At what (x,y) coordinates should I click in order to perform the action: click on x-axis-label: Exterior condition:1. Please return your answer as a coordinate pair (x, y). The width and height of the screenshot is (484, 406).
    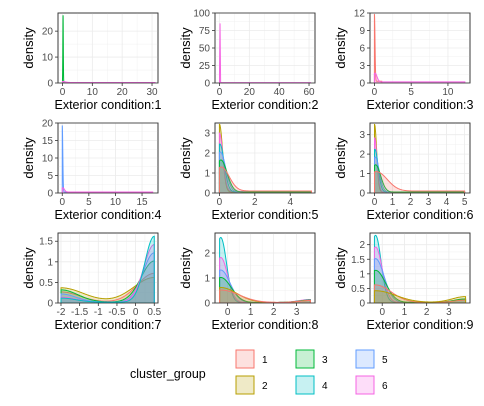
    Looking at the image, I should click on (107, 105).